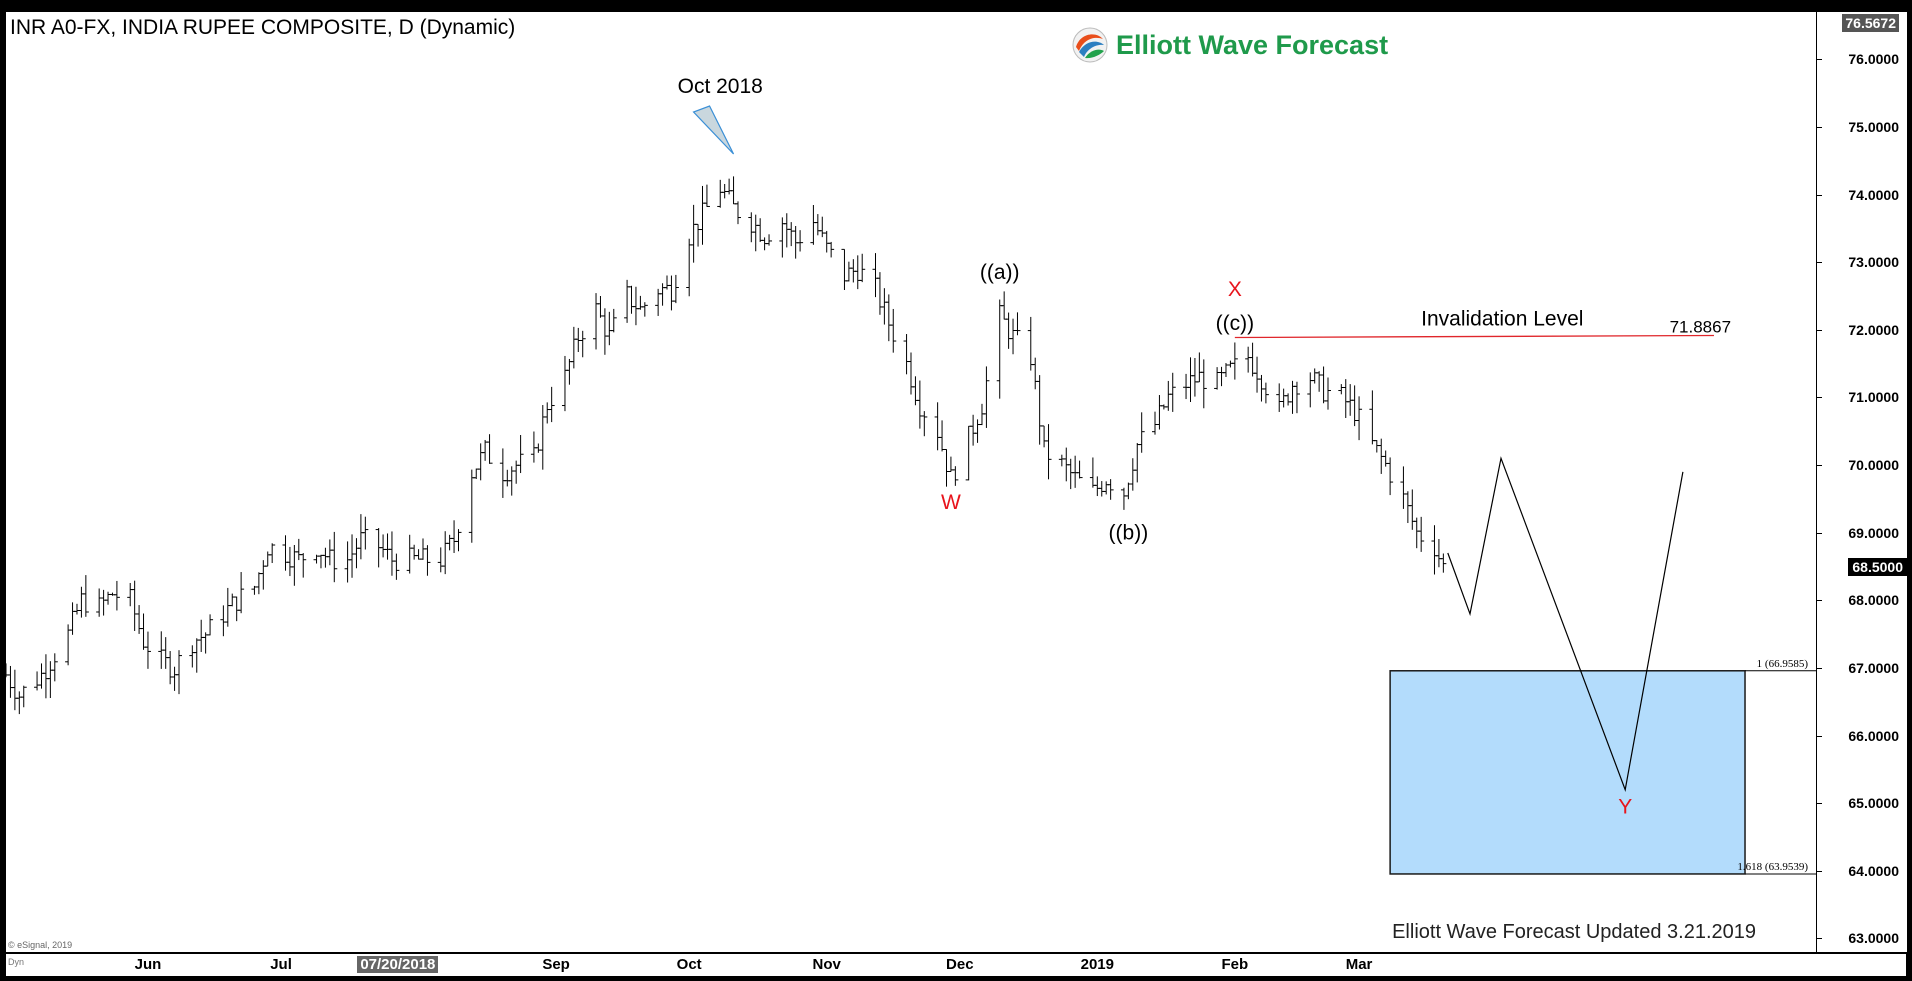 This screenshot has width=1912, height=981. What do you see at coordinates (1235, 289) in the screenshot?
I see `wave-label: X` at bounding box center [1235, 289].